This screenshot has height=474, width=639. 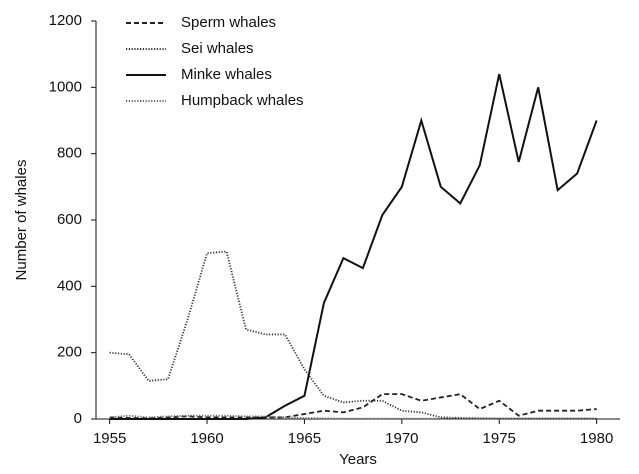 I want to click on x-tick-label: 1955, so click(x=109, y=438).